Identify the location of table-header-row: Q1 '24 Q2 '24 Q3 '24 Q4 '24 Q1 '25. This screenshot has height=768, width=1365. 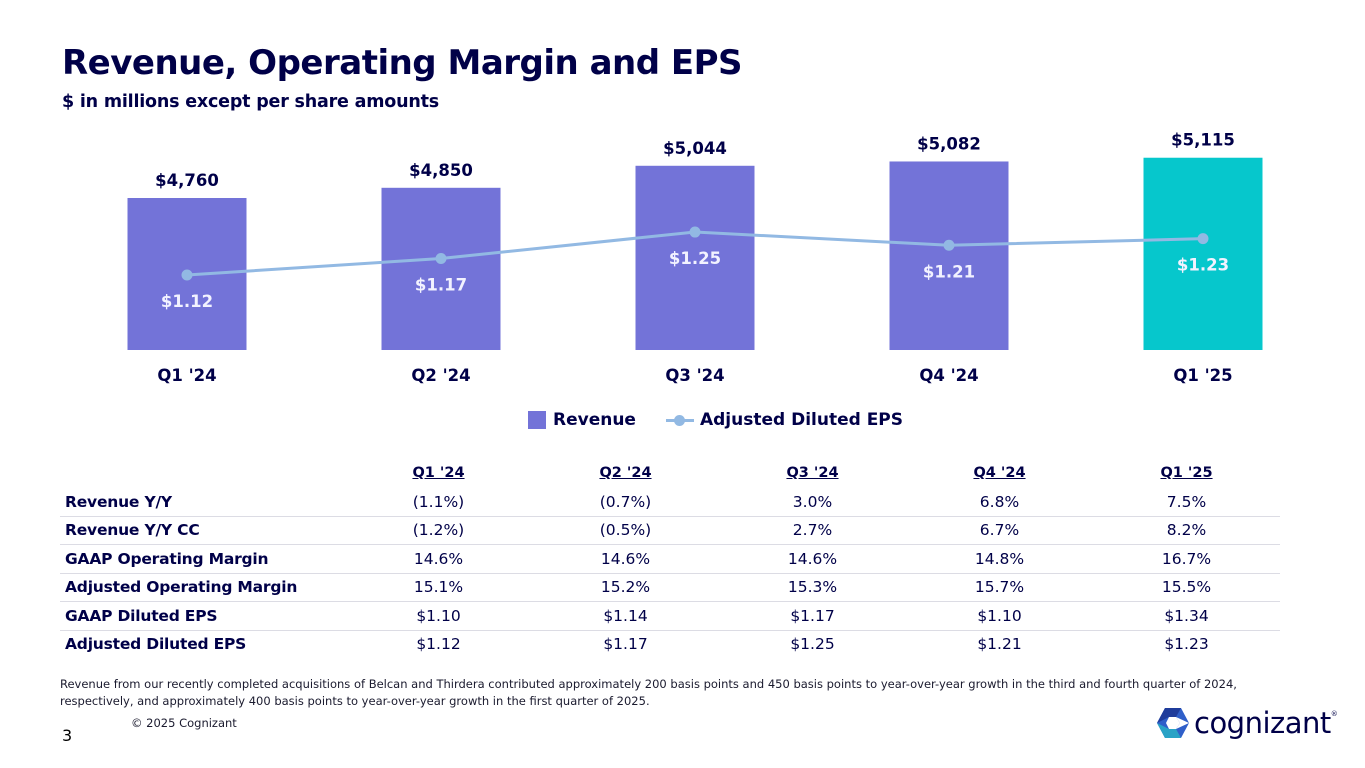
(670, 473).